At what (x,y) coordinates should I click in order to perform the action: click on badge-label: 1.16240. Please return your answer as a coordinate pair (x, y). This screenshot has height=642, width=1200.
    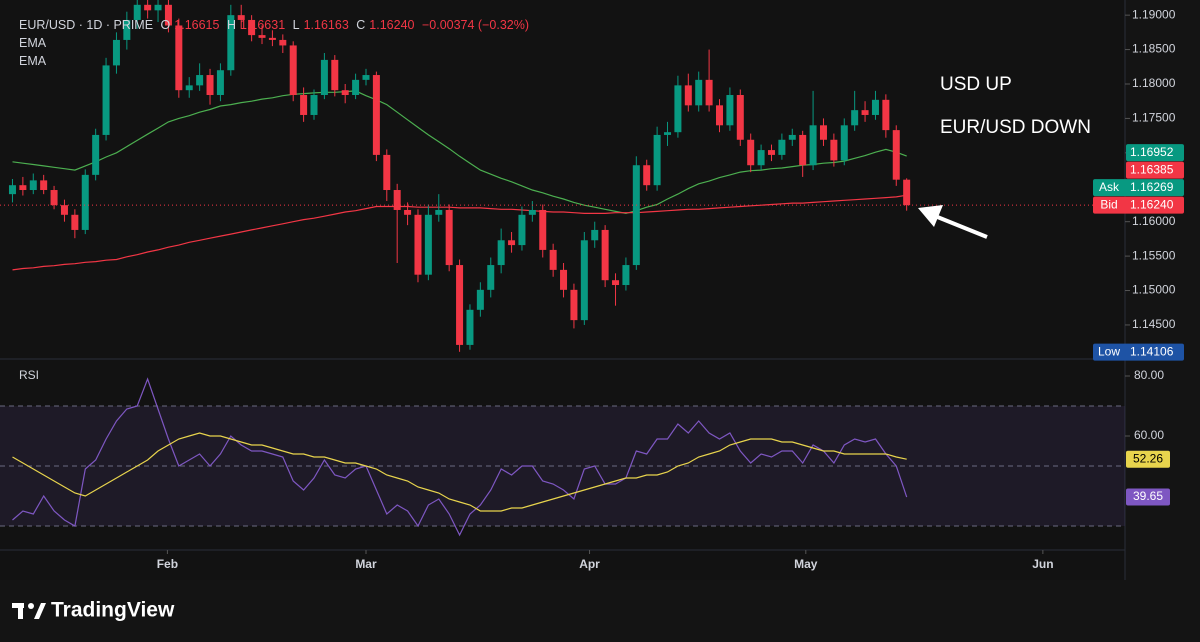
    Looking at the image, I should click on (1152, 204).